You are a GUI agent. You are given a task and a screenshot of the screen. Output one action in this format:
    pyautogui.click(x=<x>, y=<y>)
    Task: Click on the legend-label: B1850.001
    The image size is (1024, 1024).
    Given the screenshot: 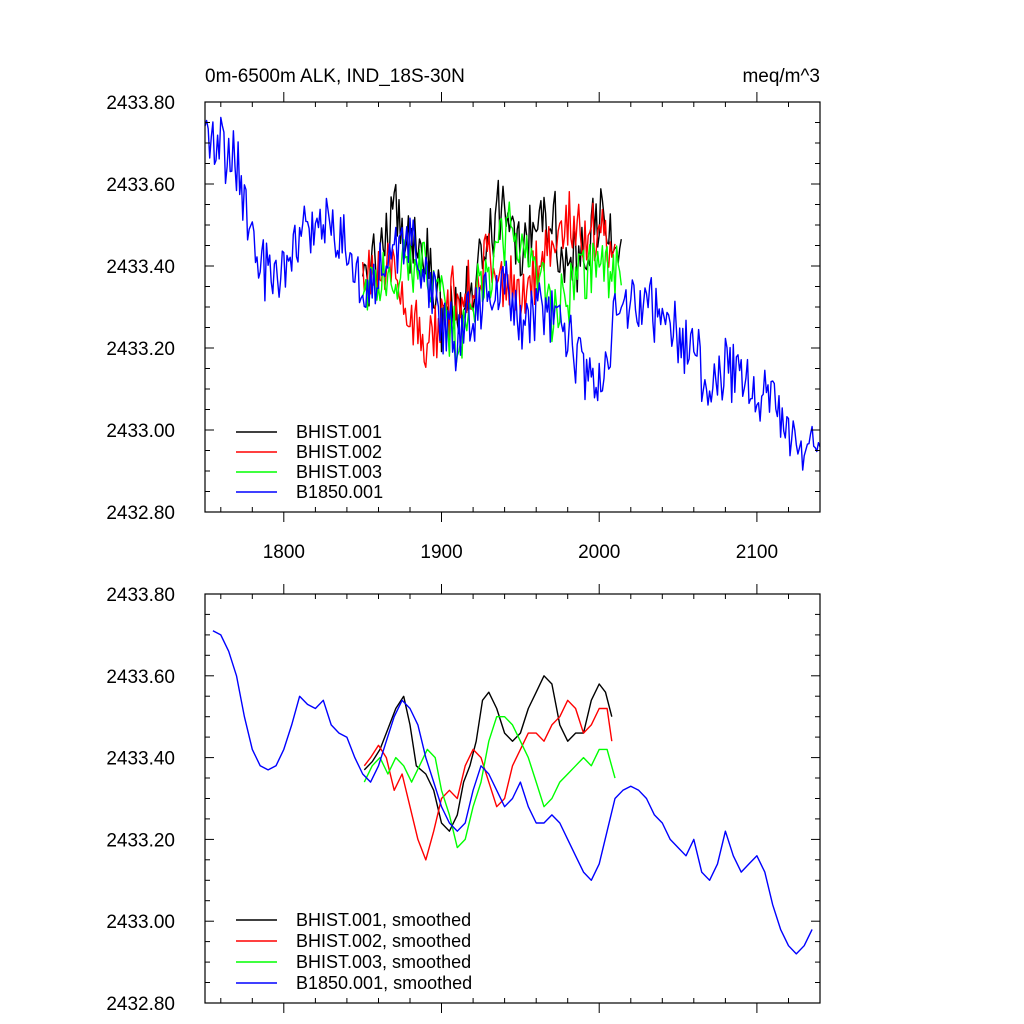 What is the action you would take?
    pyautogui.click(x=339, y=492)
    